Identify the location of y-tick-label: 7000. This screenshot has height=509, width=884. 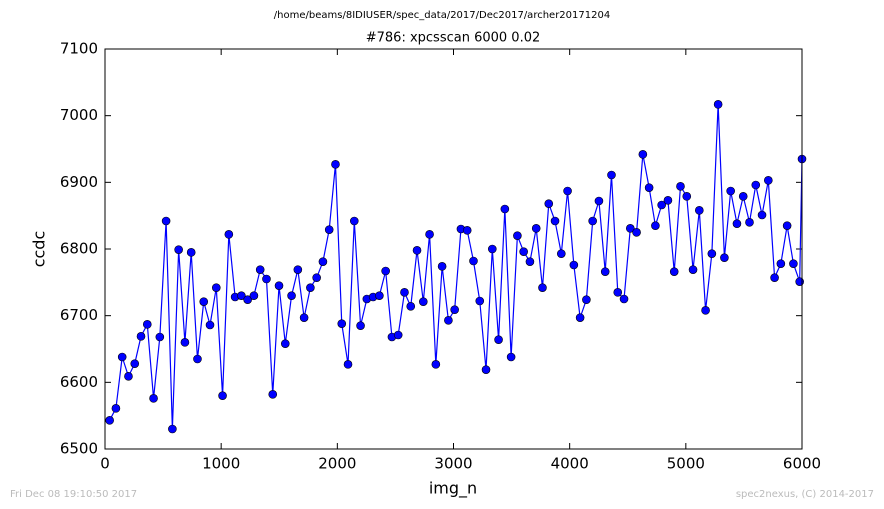
(79, 115).